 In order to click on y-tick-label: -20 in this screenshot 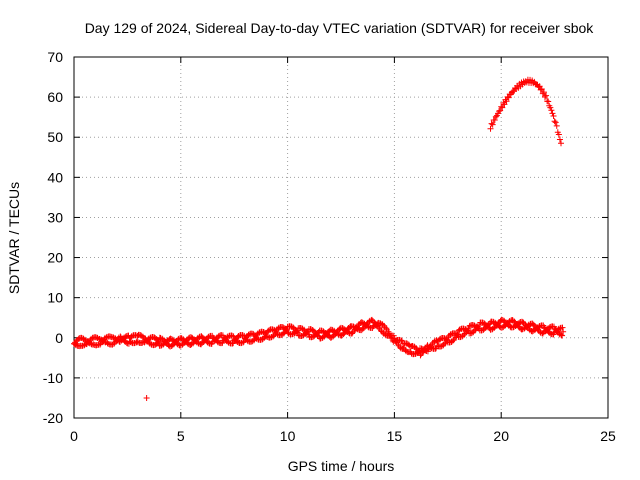, I will do `click(53, 418)`.